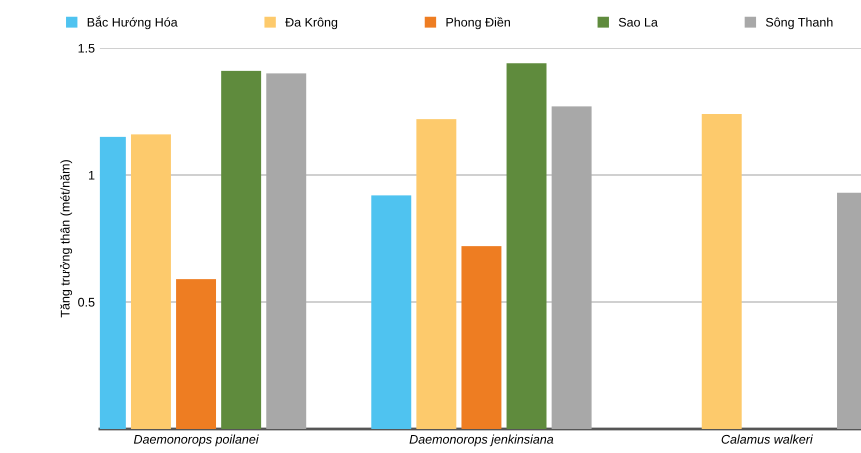  I want to click on x-tick-label: Calamus walkeri, so click(767, 439).